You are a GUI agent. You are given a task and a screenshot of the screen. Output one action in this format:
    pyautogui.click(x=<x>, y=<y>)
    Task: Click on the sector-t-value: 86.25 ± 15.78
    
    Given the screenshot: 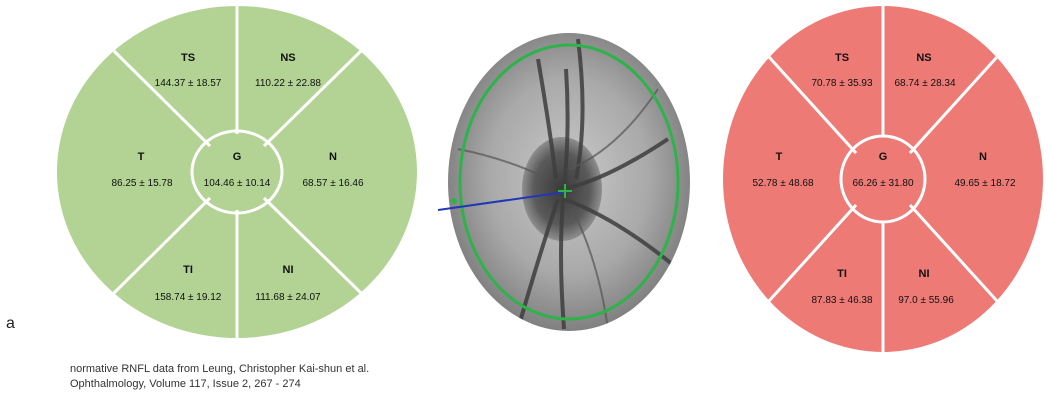 What is the action you would take?
    pyautogui.click(x=142, y=183)
    